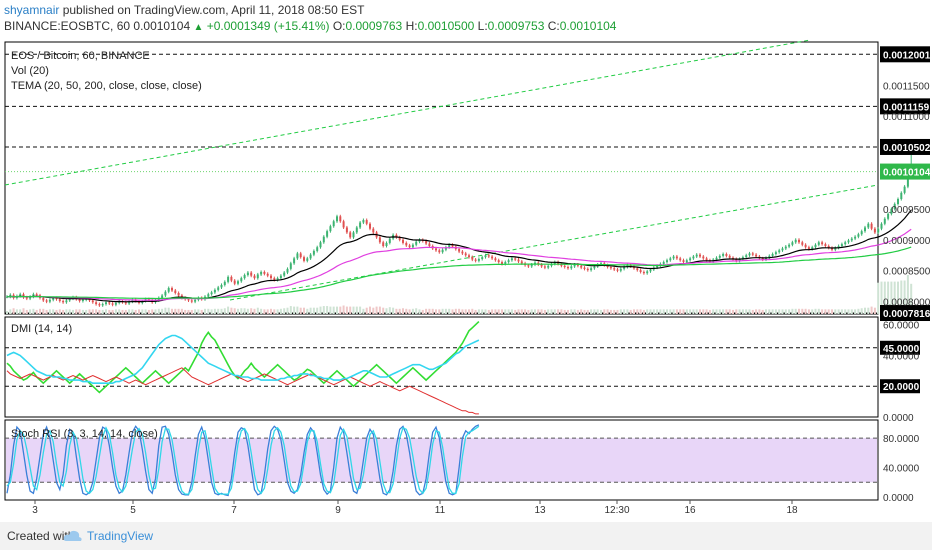  I want to click on price-tick-label: 0.0011500, so click(906, 86).